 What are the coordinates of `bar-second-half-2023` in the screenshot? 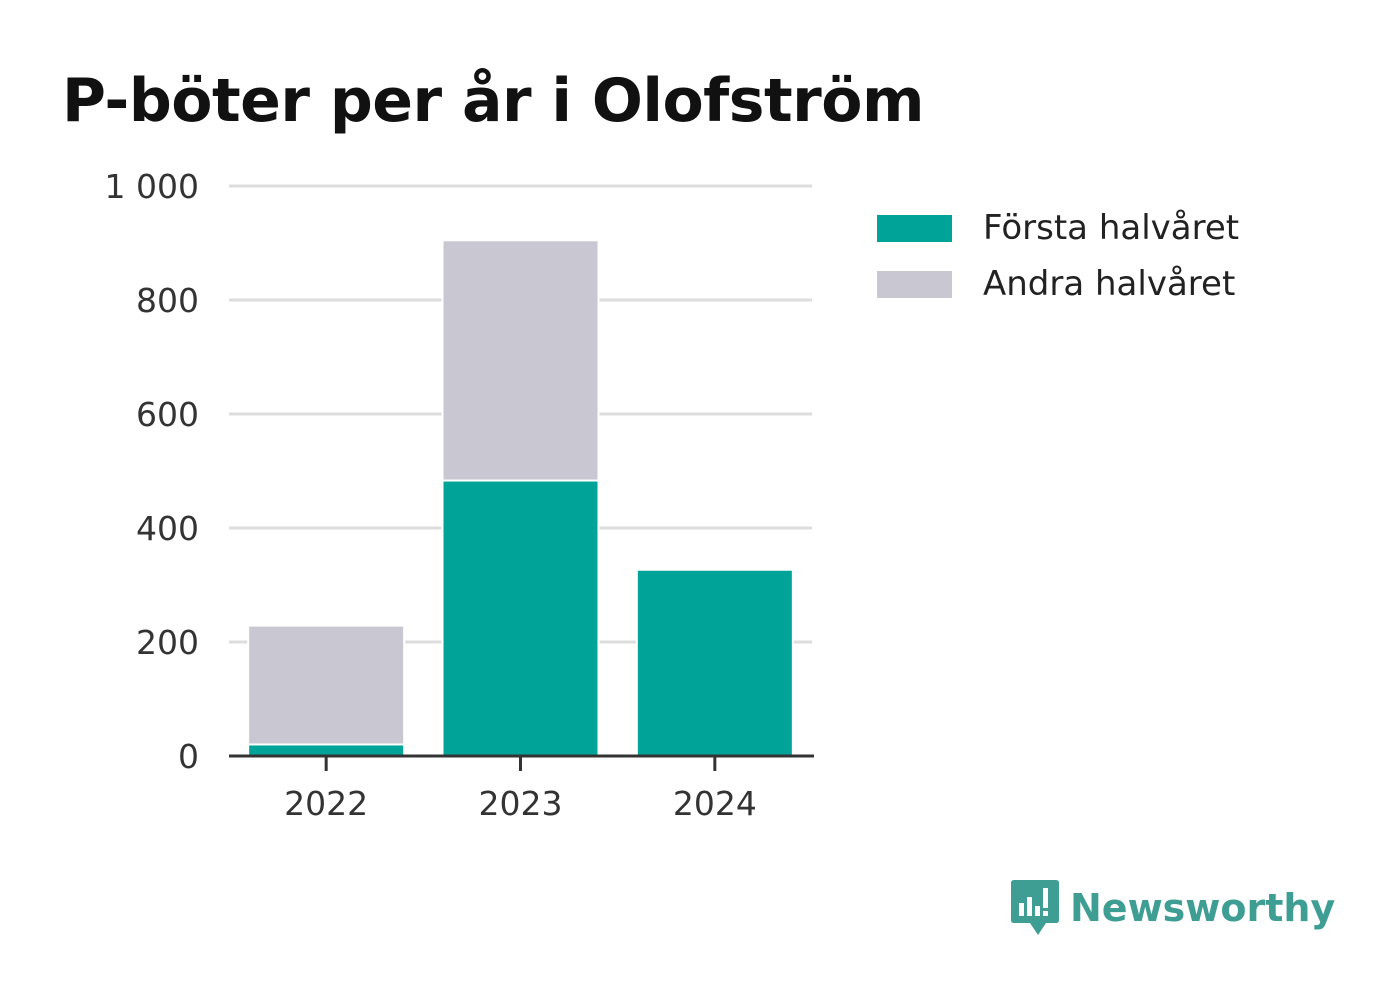 It's located at (520, 360).